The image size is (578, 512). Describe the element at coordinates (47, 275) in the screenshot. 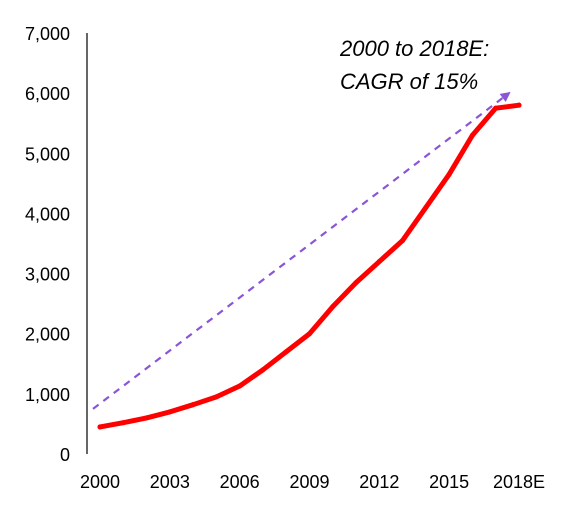

I see `y-tick-label: 3,000` at that location.